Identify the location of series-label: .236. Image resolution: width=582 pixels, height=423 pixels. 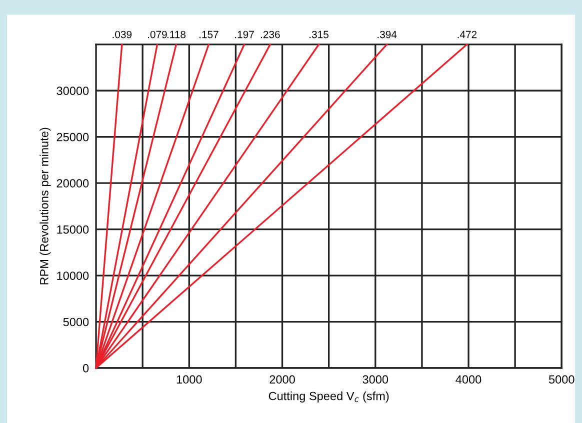
(270, 34).